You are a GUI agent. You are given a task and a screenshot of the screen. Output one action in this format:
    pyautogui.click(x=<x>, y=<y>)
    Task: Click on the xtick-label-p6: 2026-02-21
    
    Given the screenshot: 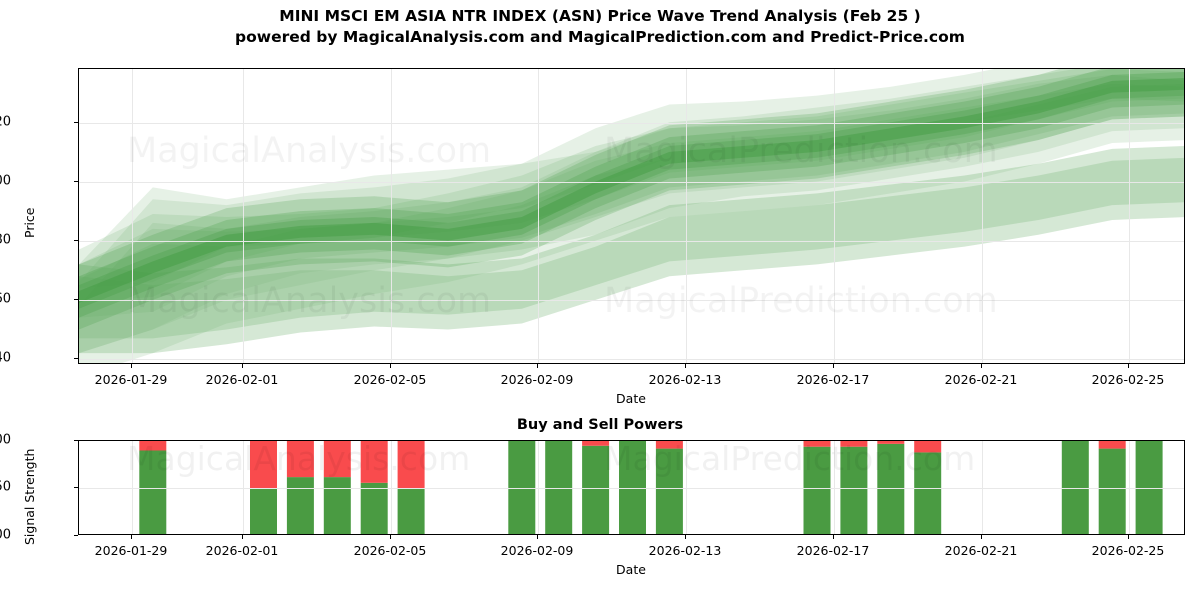 What is the action you would take?
    pyautogui.click(x=981, y=379)
    